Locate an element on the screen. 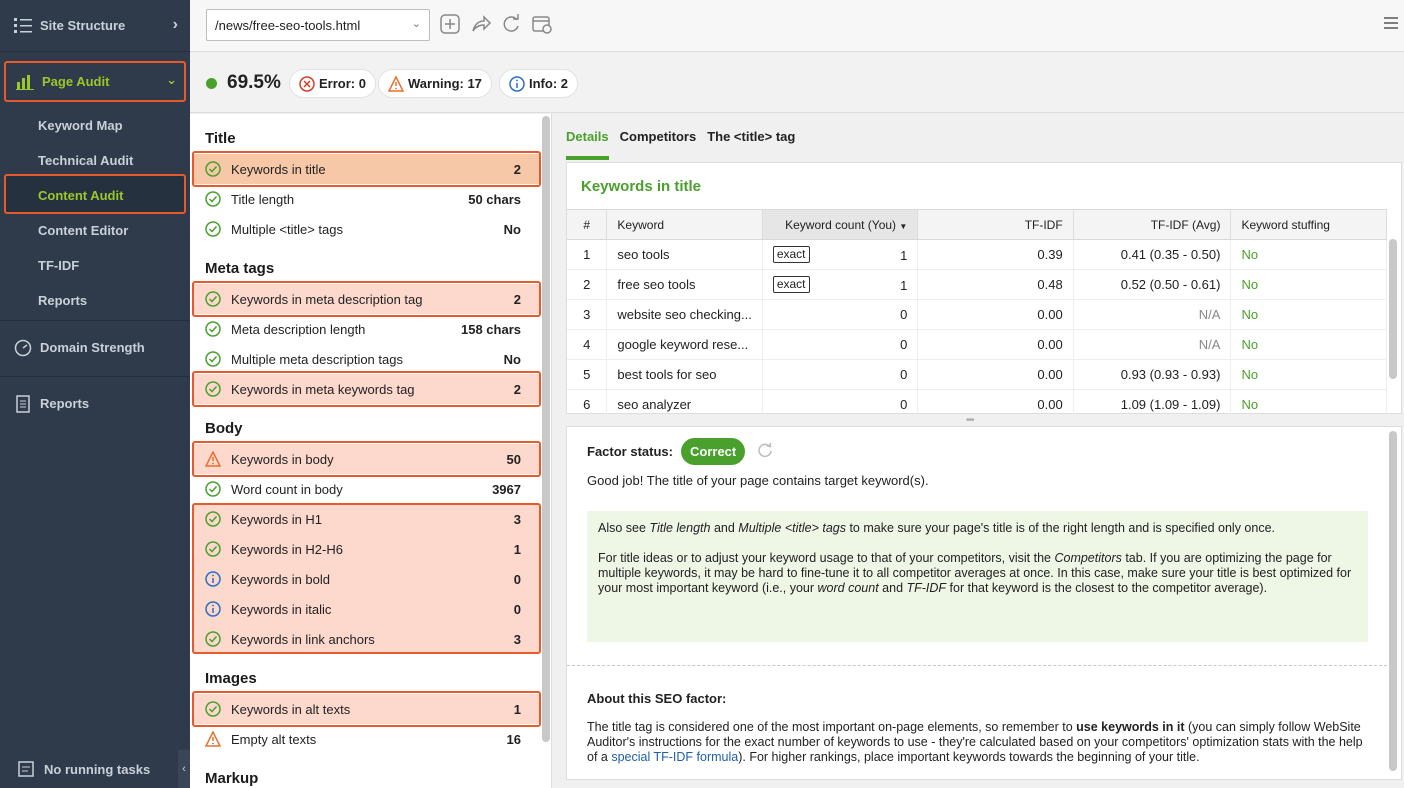  collapse-sidebar-button: ‹ is located at coordinates (184, 769).